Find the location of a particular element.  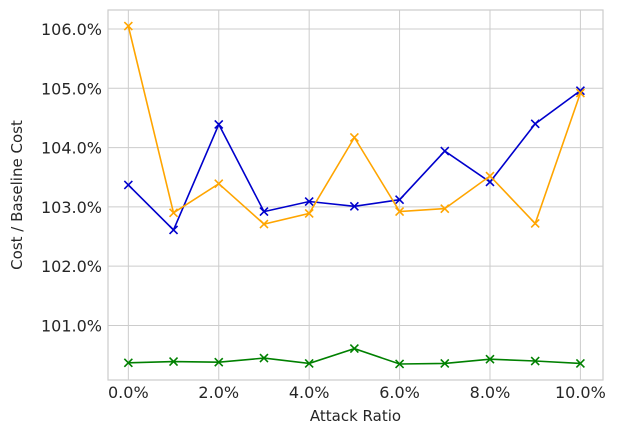

y-tick-label: 102.0% is located at coordinates (71, 266).